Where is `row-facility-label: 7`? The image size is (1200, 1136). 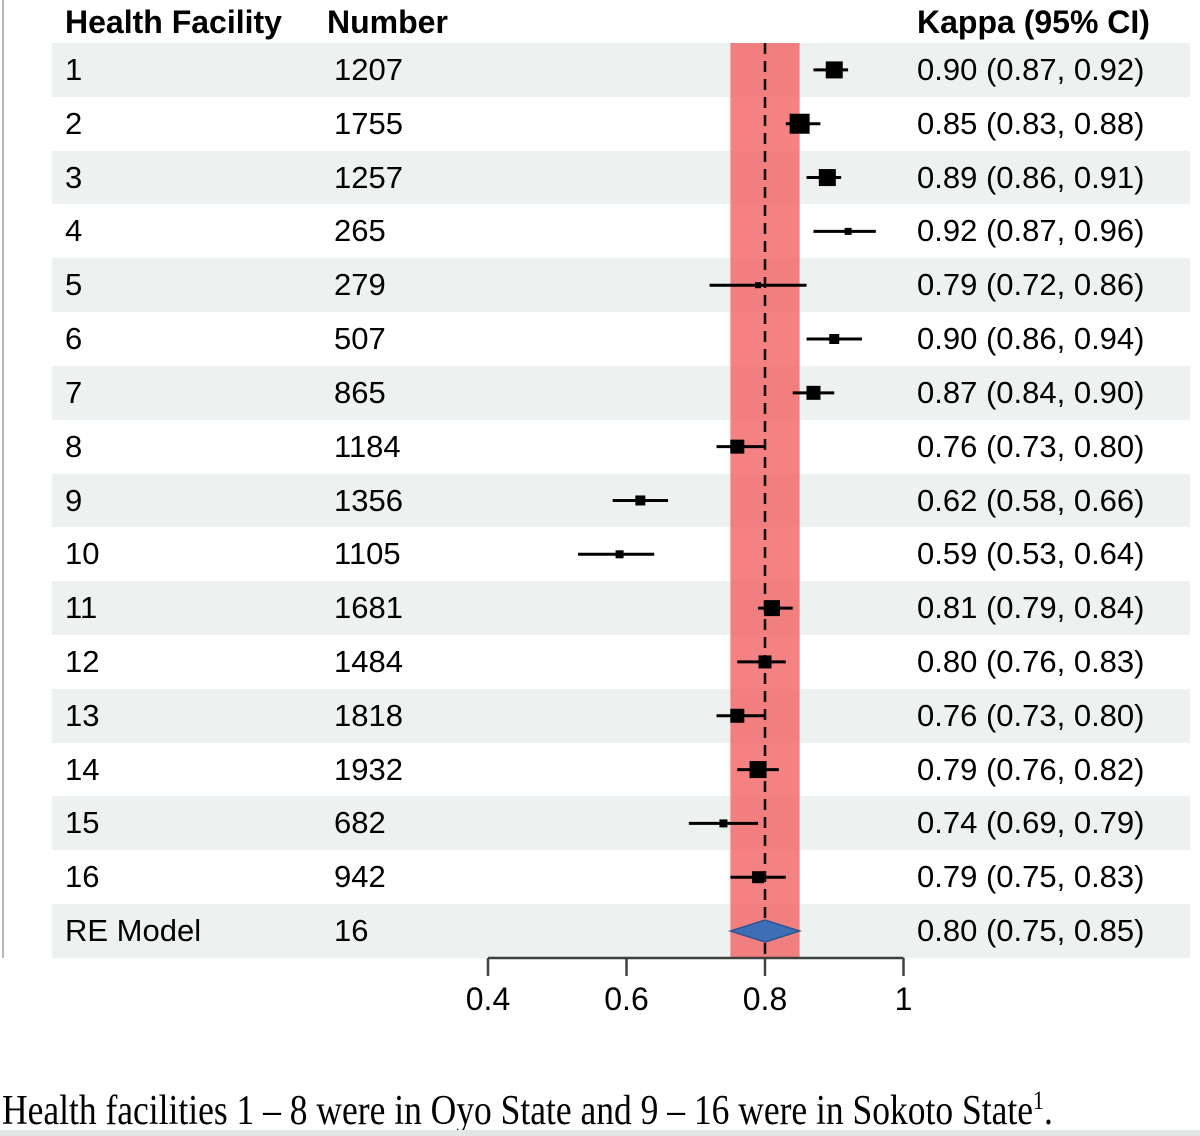 row-facility-label: 7 is located at coordinates (74, 392).